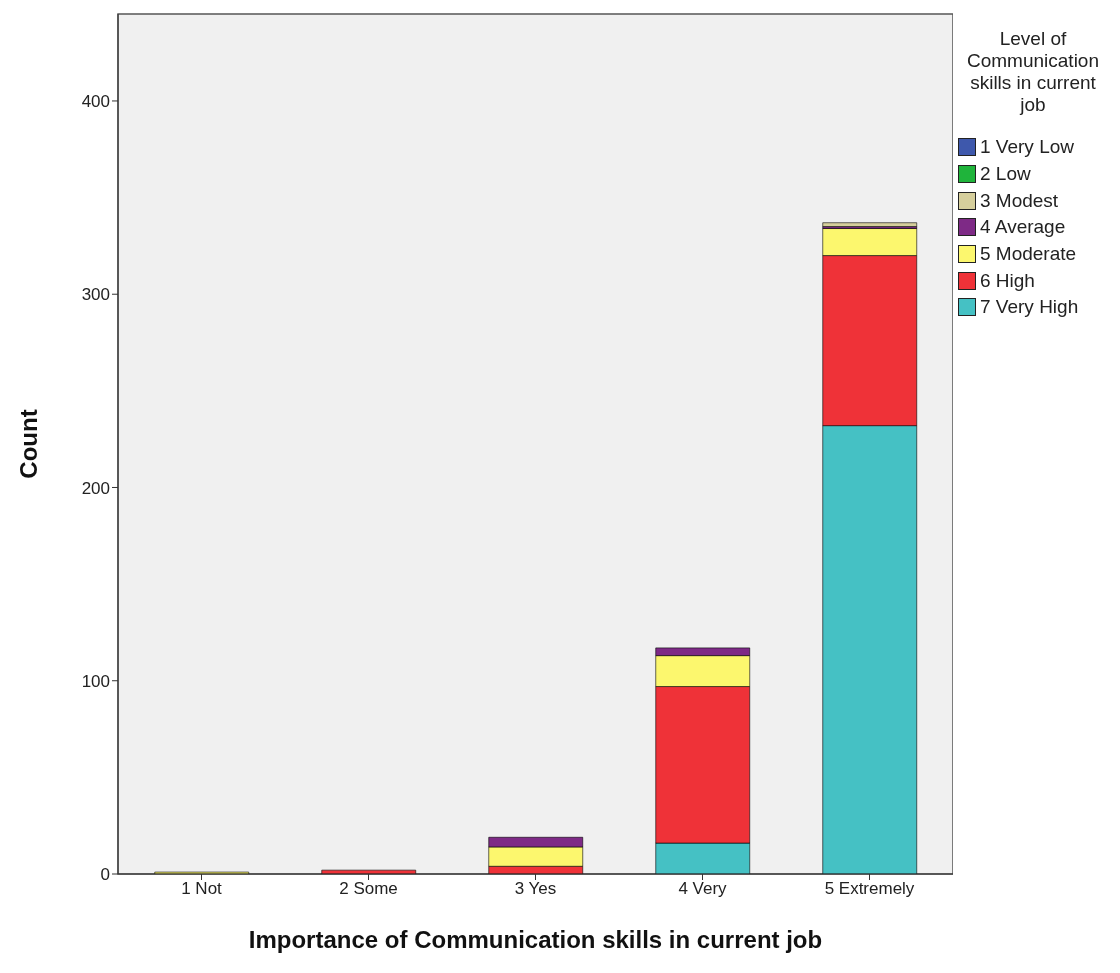 This screenshot has height=973, width=1120. I want to click on x-tick-label: 2 Some, so click(368, 889).